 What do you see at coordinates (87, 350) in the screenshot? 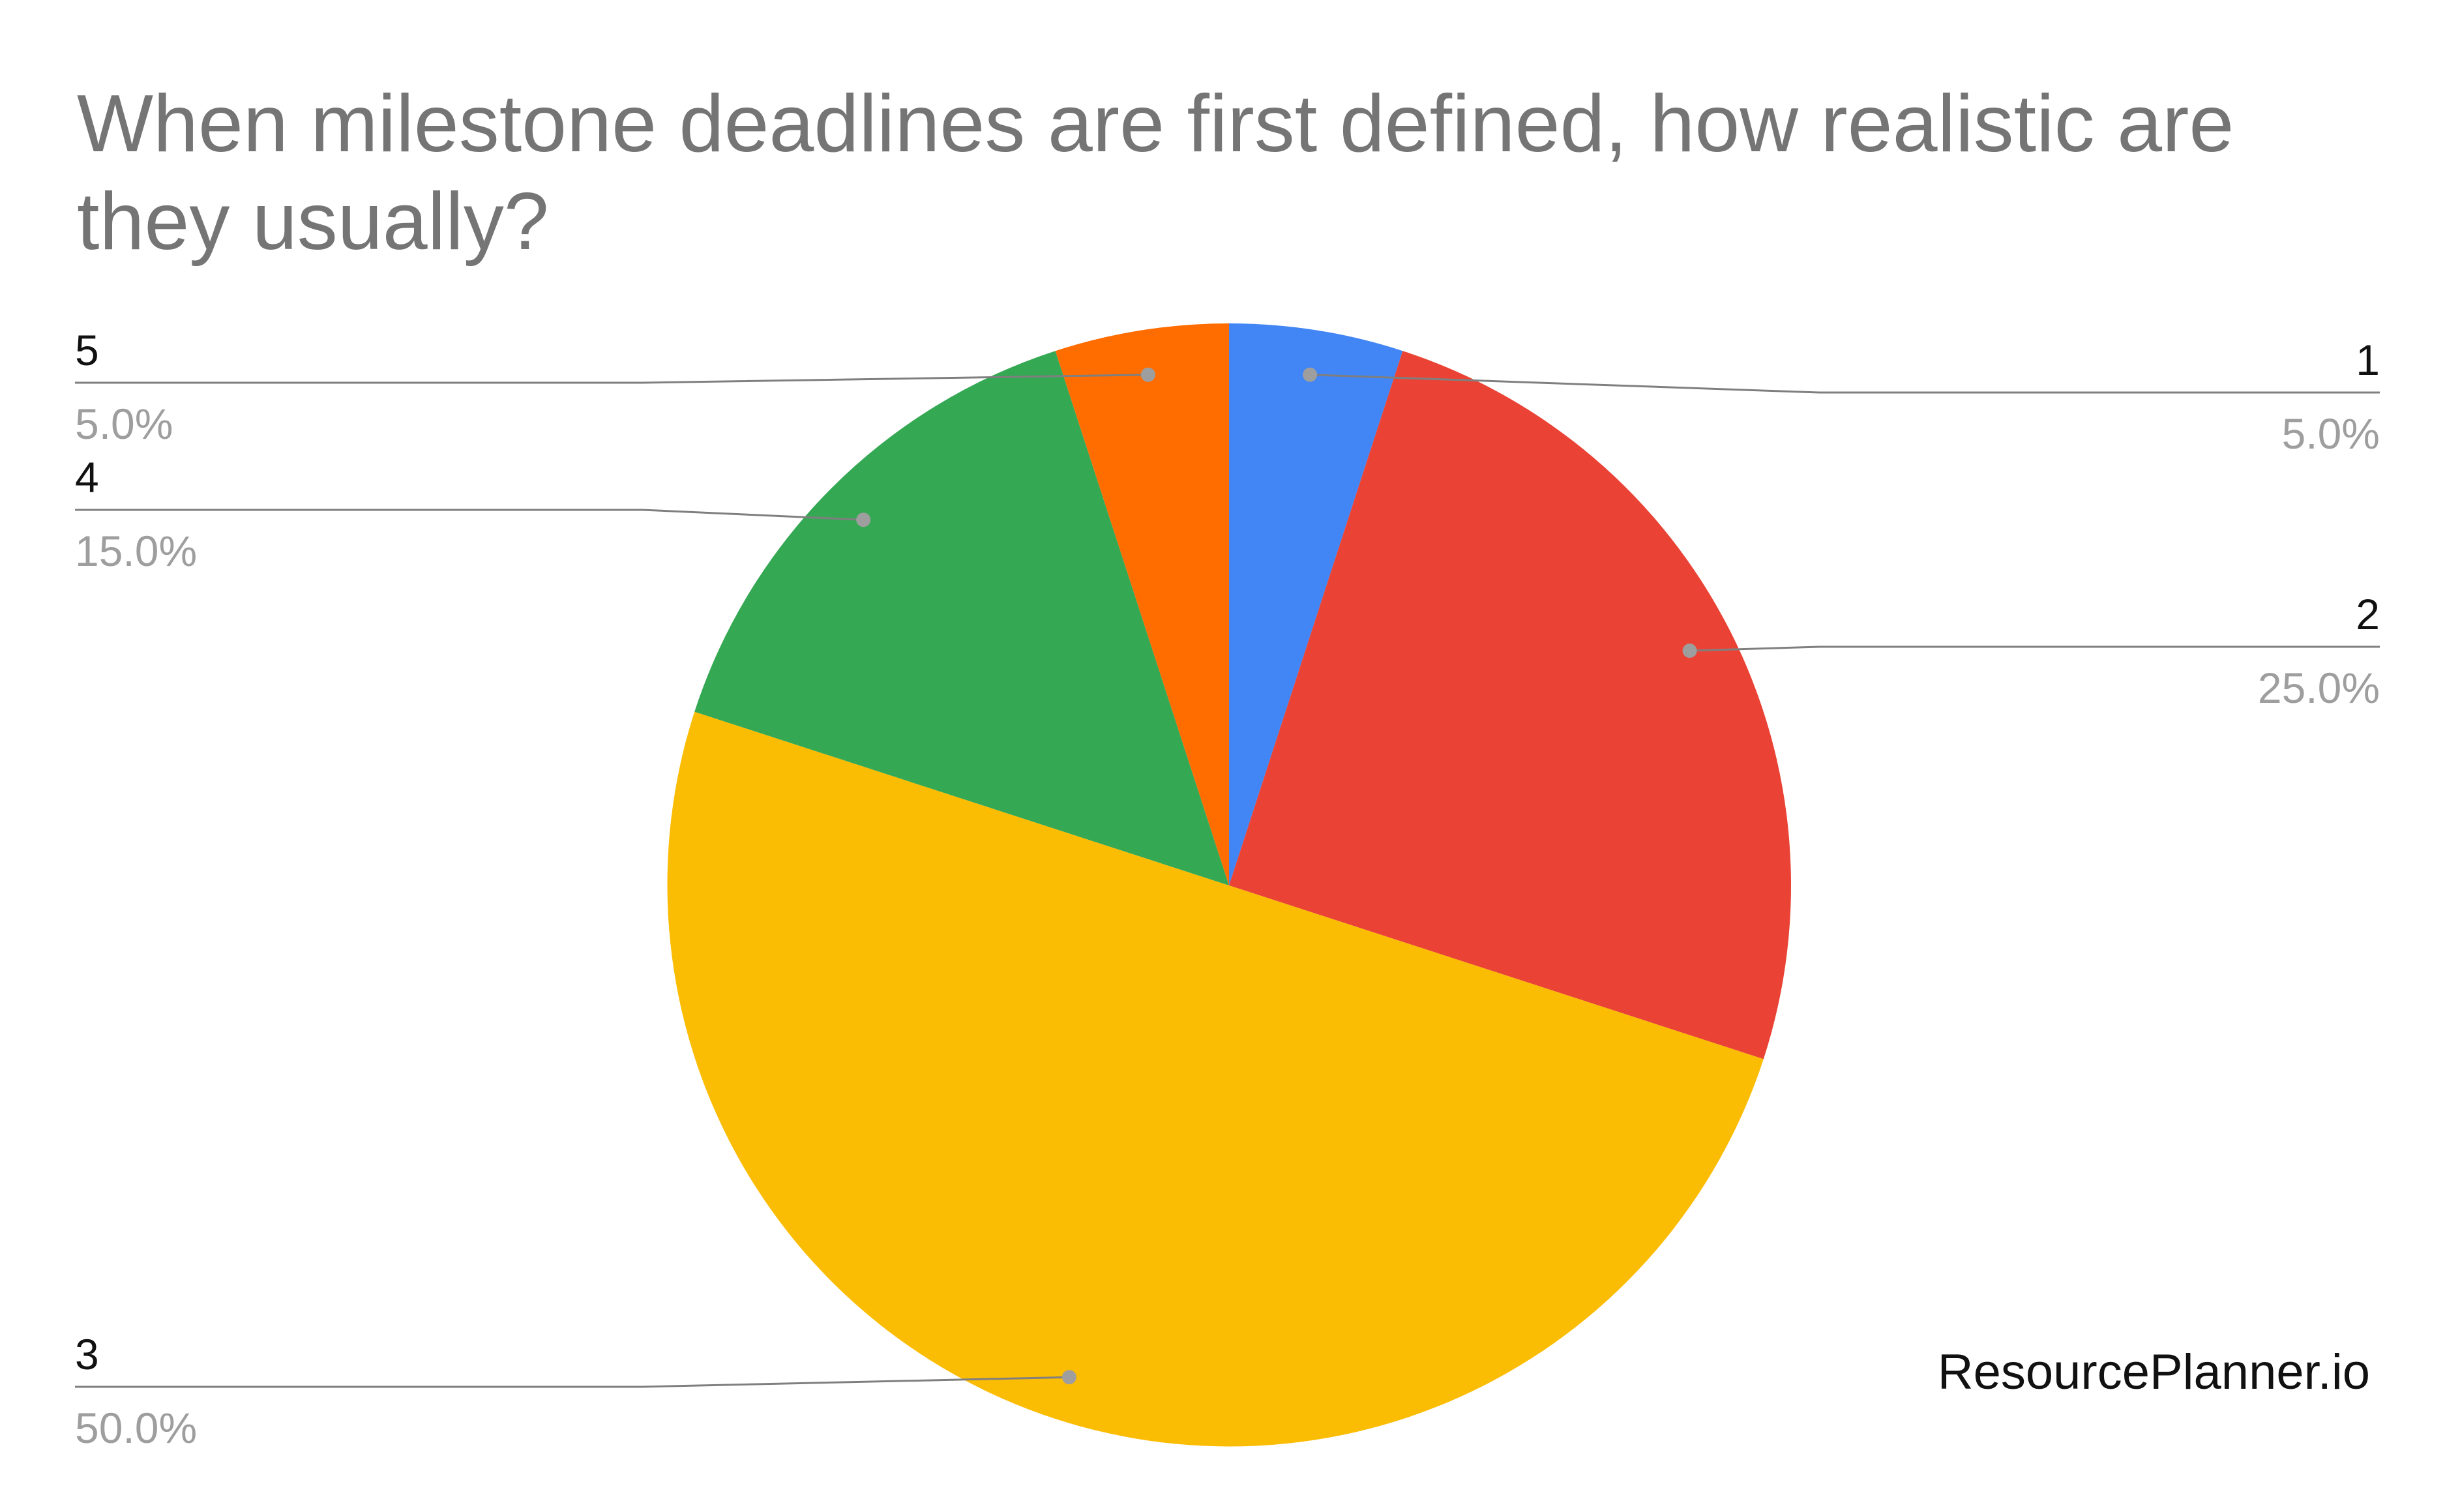
I see `slice-category-label-5: 5` at bounding box center [87, 350].